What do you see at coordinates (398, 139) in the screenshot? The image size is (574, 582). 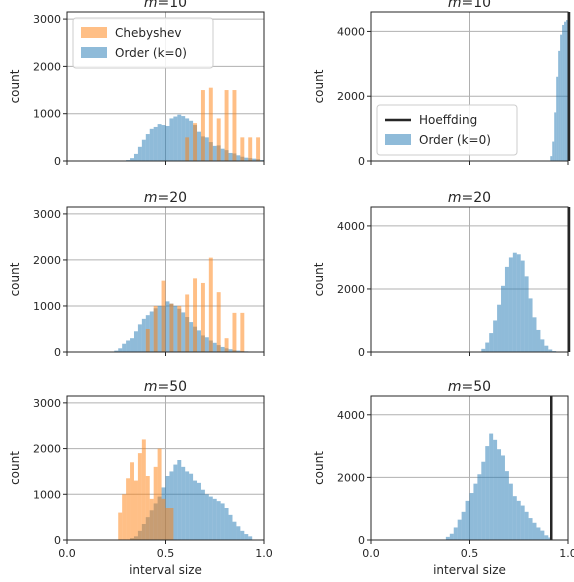 I see `legend-swatch-order` at bounding box center [398, 139].